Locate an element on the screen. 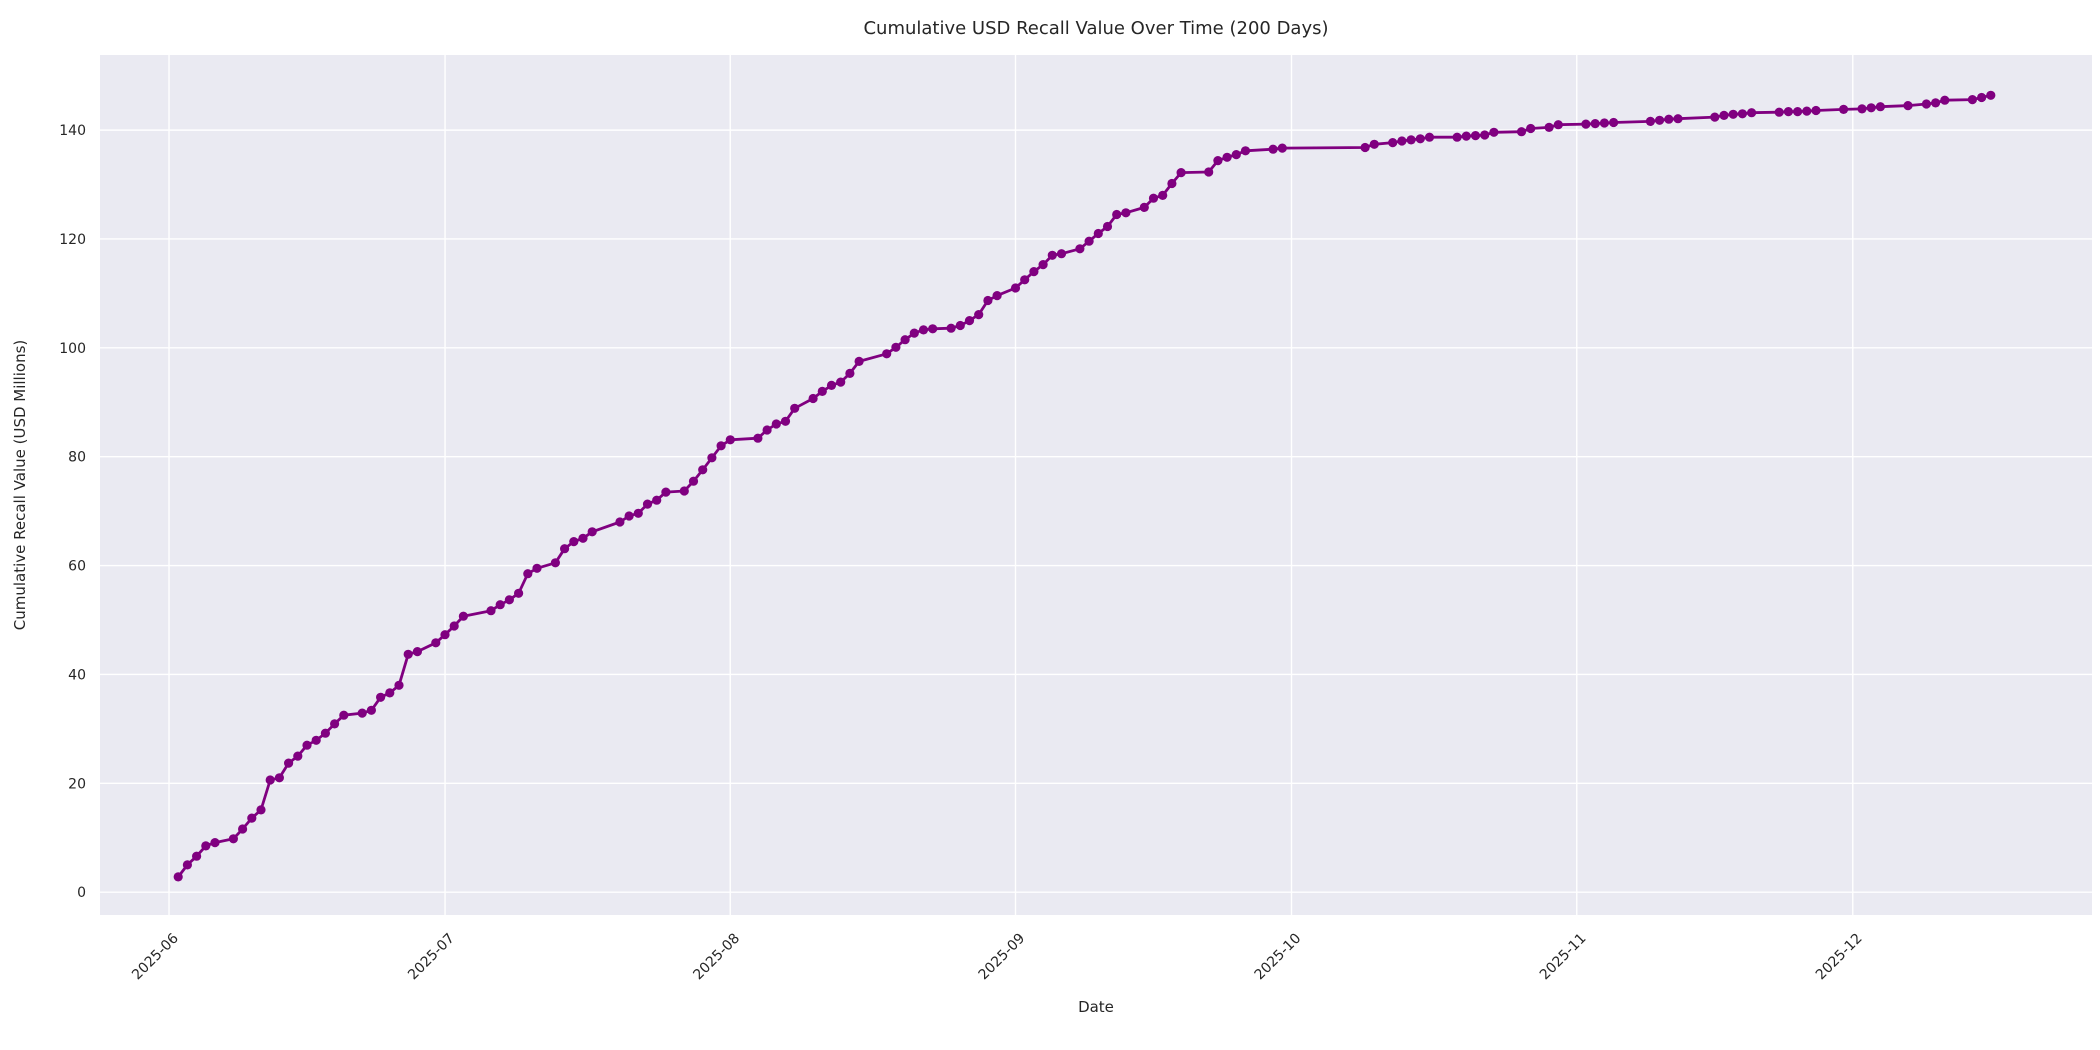 Image resolution: width=2100 pixels, height=1050 pixels. x-tick-label: 2025-06 is located at coordinates (155, 956).